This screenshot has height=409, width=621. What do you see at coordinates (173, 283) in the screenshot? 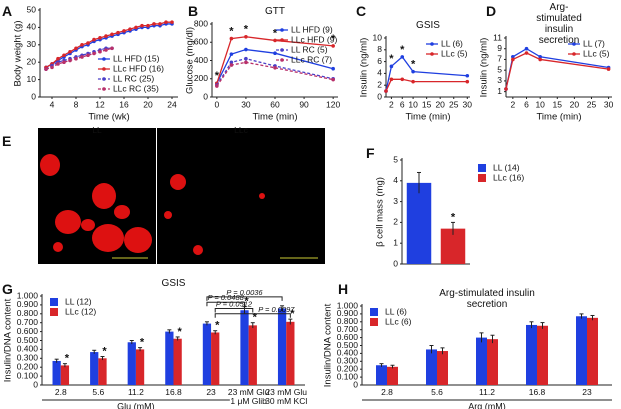
I see `chart-title: GSIS` at bounding box center [173, 283].